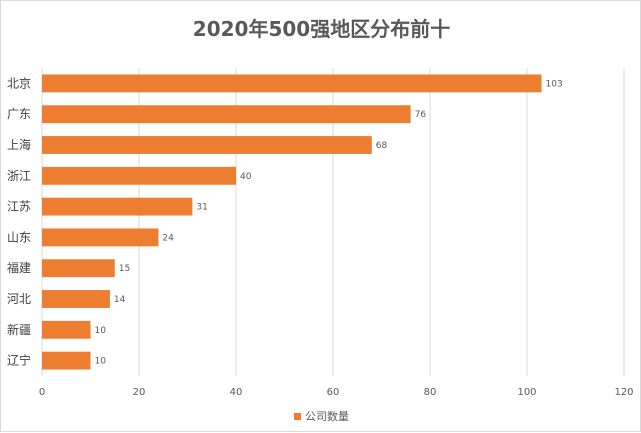 The image size is (641, 433). I want to click on data-label: 103, so click(554, 84).